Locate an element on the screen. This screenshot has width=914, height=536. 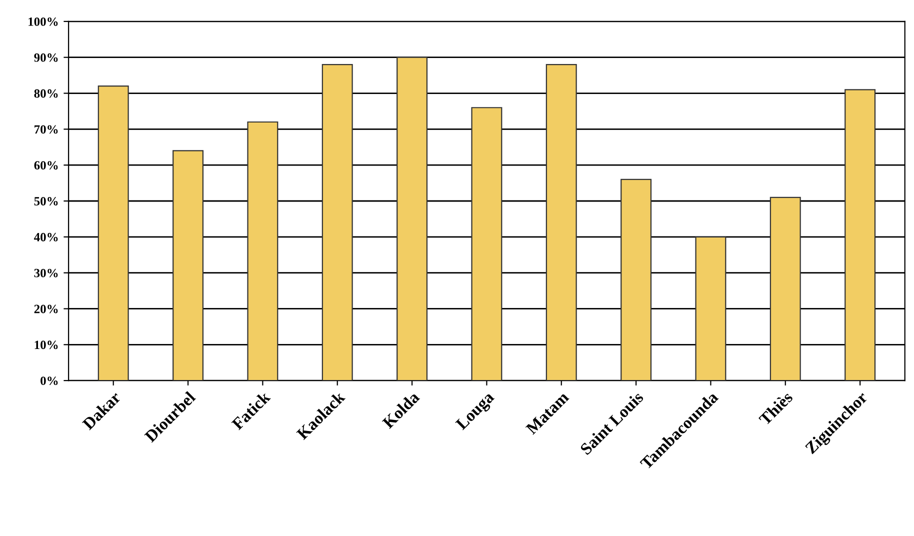
y-tick-label: 0% is located at coordinates (49, 381).